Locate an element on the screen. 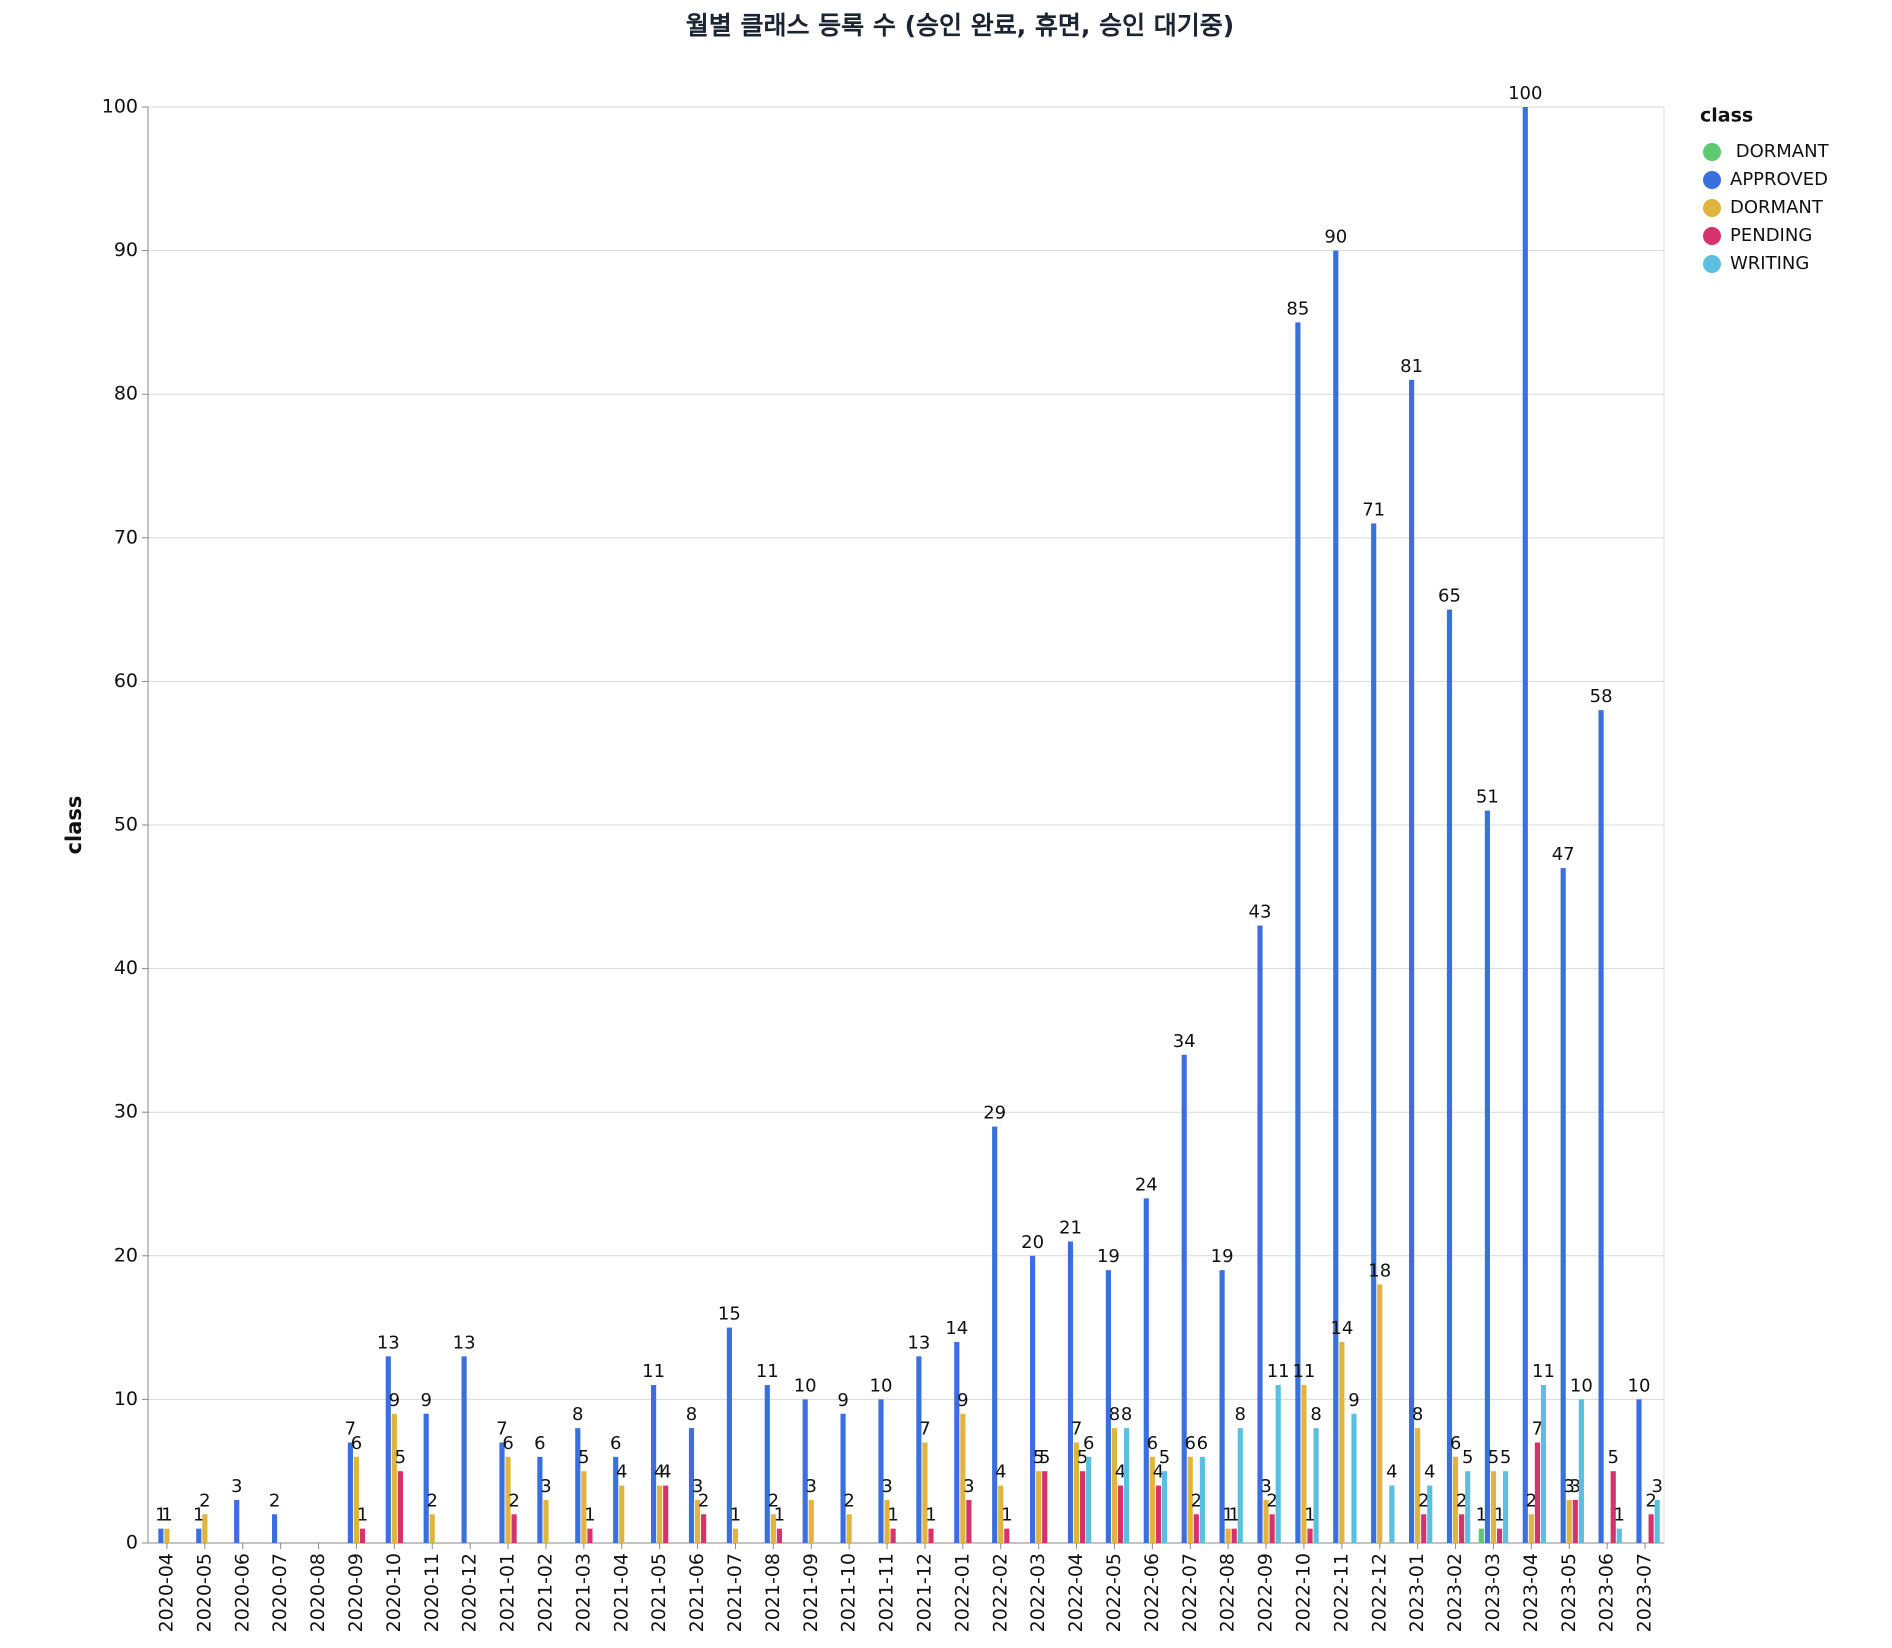  x-tick-label: 2022-10 is located at coordinates (1303, 1592).